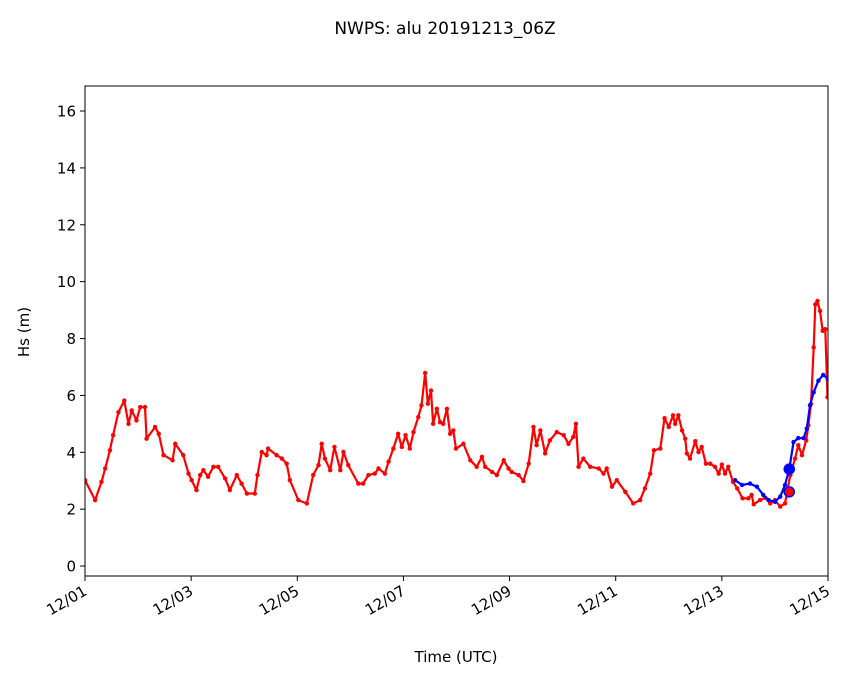 This screenshot has height=681, width=847. I want to click on y-tick-label: 10, so click(66, 282).